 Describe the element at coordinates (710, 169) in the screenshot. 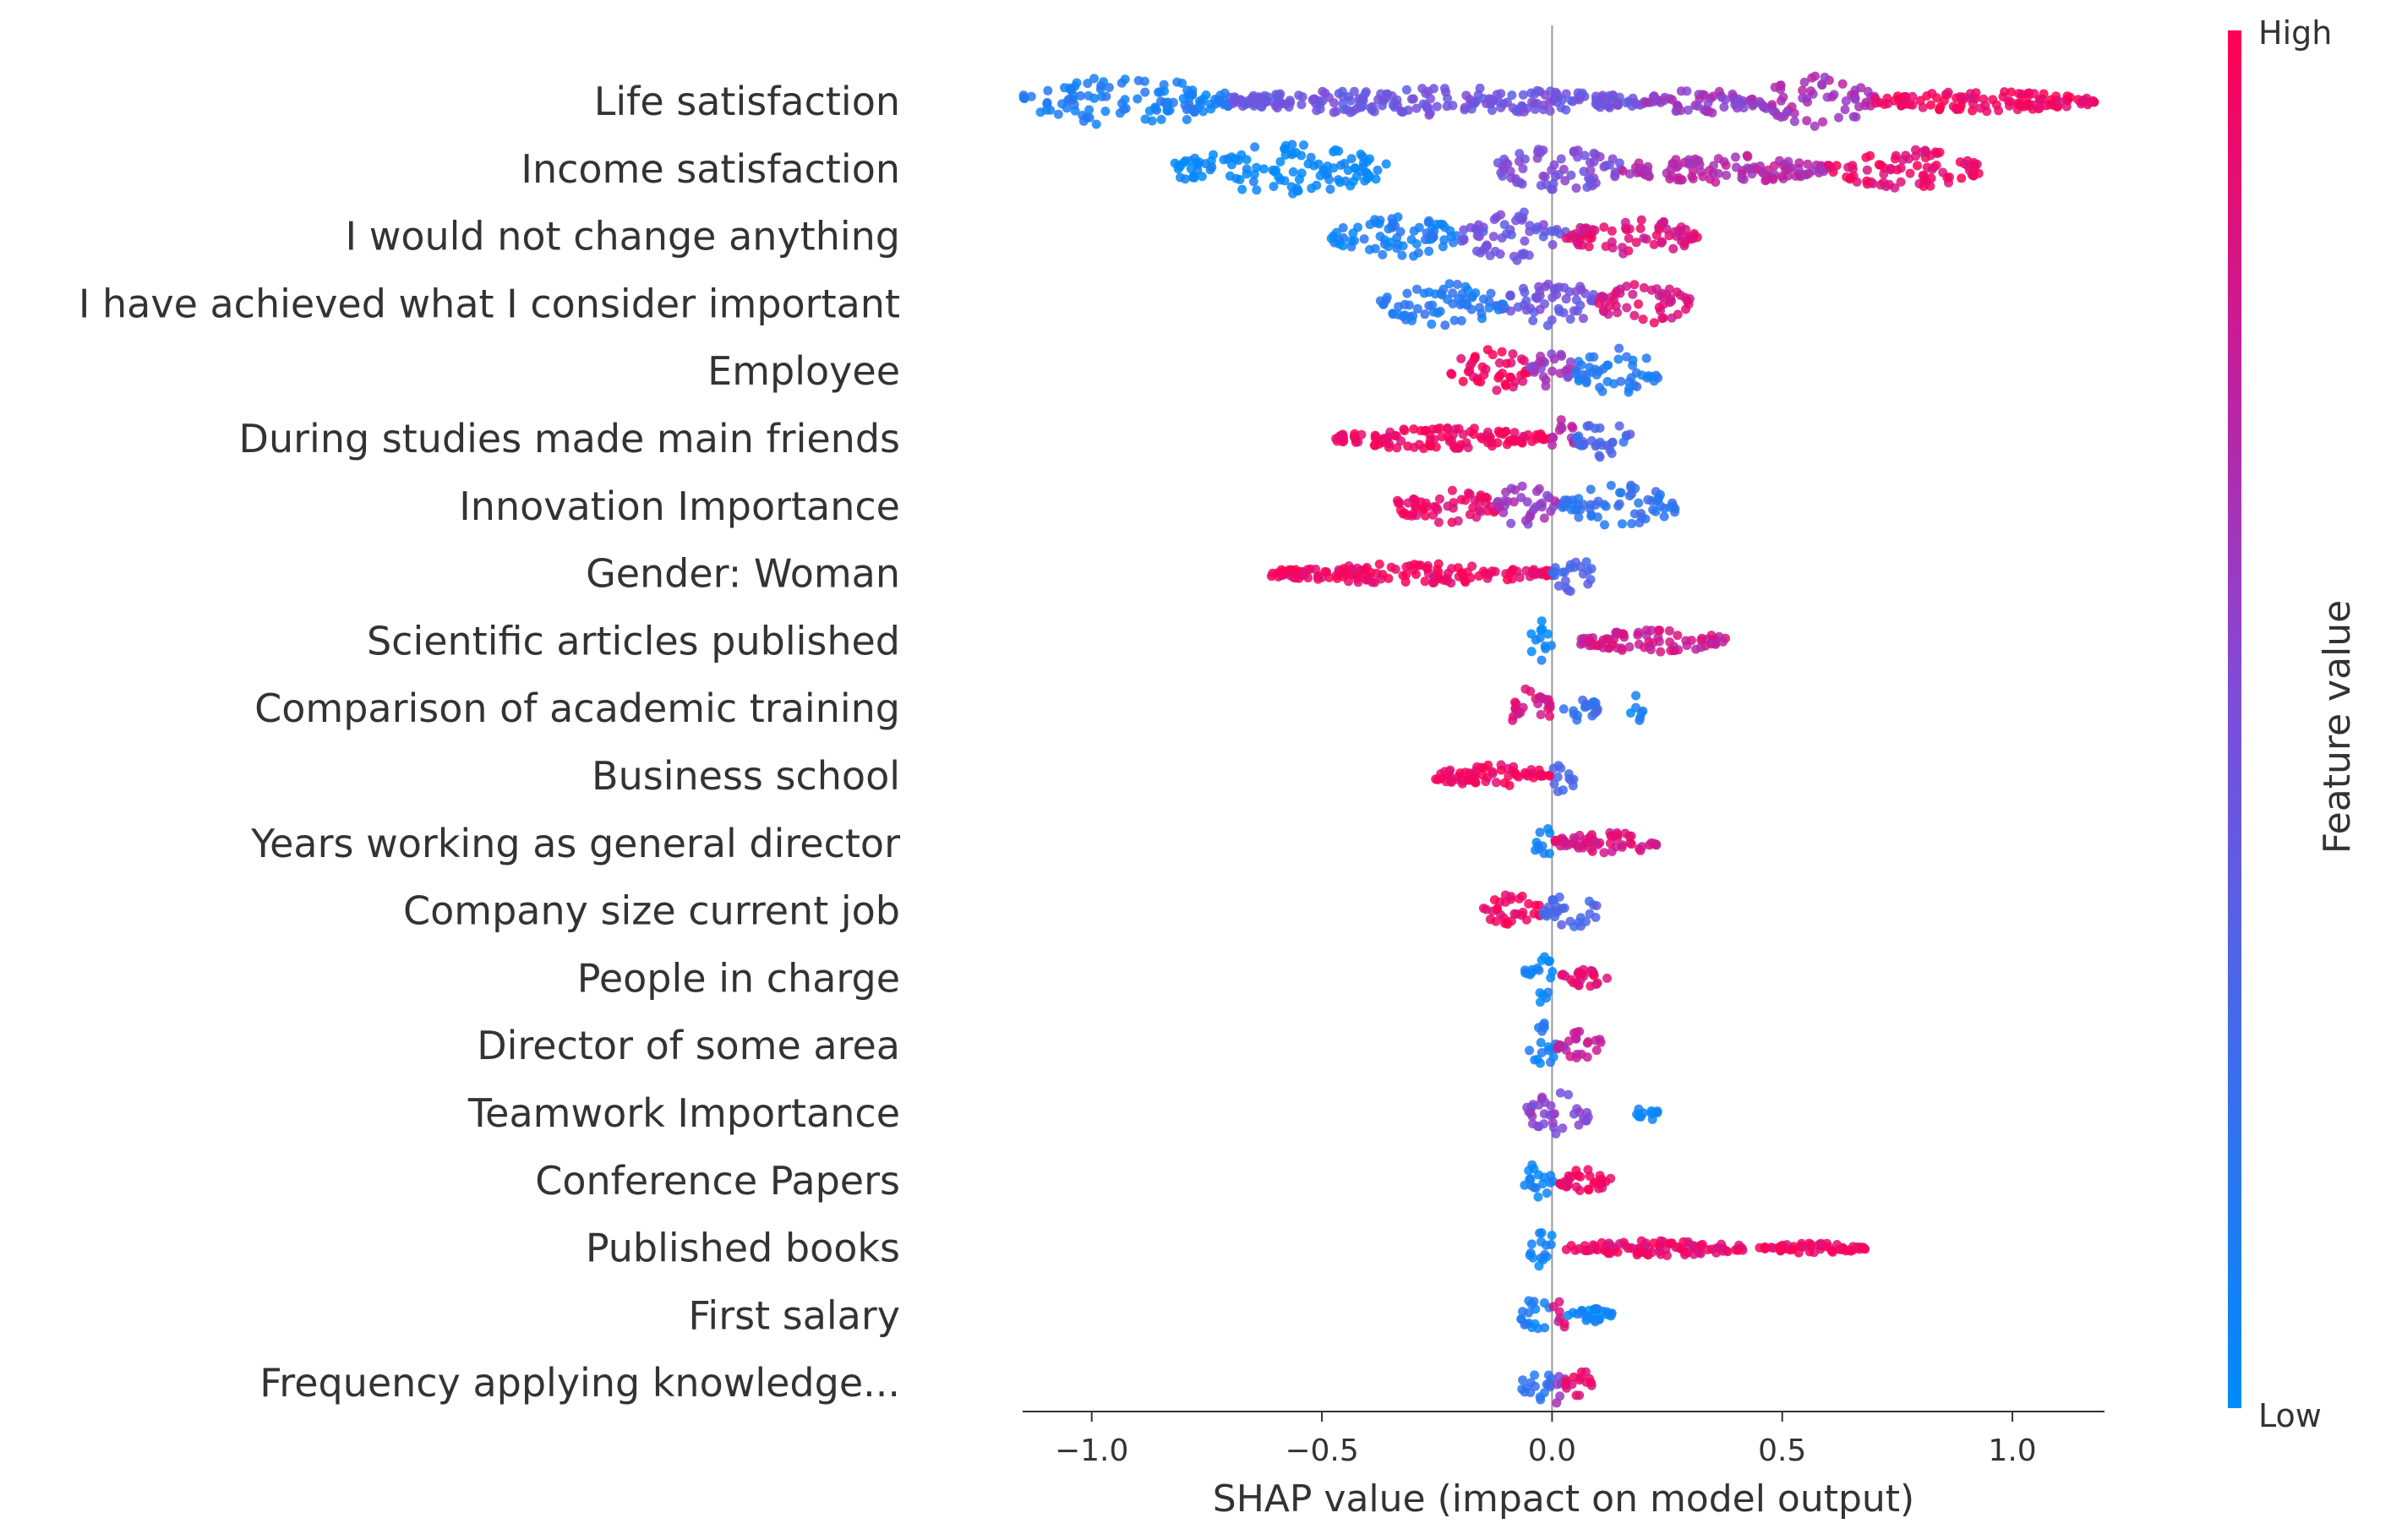

I see `feature-label: Income satisfaction` at that location.